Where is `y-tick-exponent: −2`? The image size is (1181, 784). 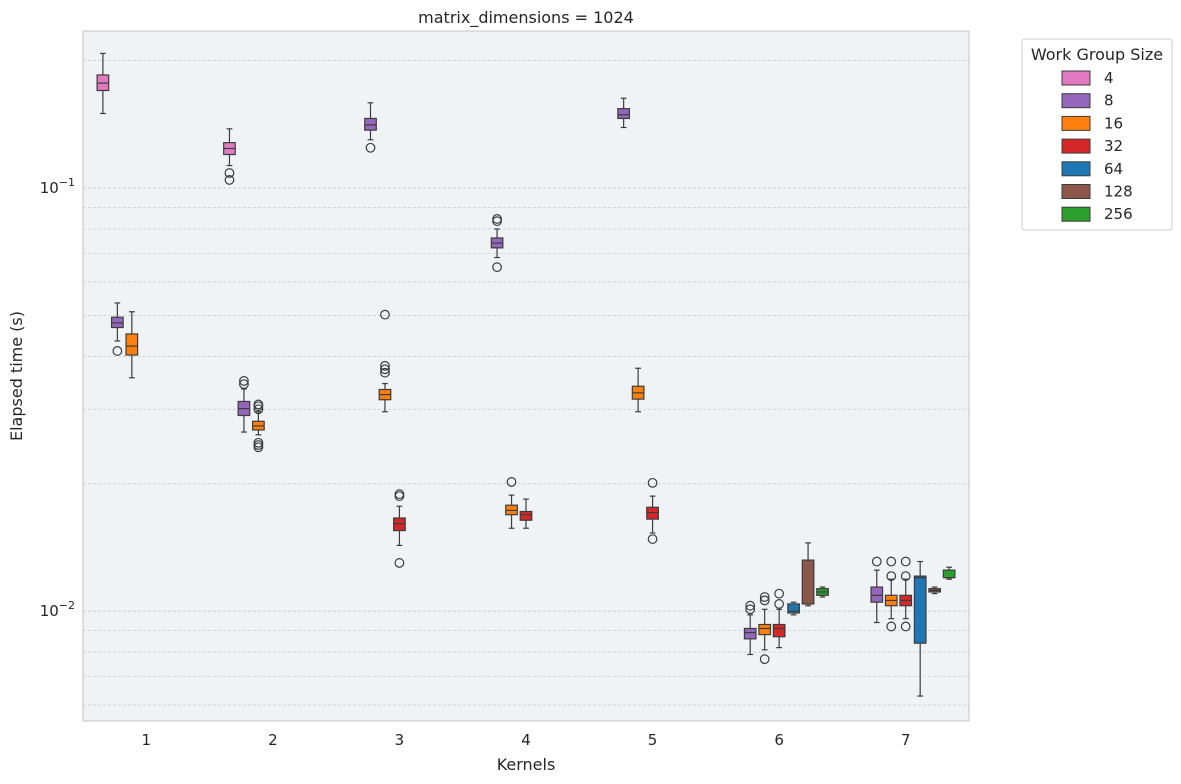 y-tick-exponent: −2 is located at coordinates (67, 605).